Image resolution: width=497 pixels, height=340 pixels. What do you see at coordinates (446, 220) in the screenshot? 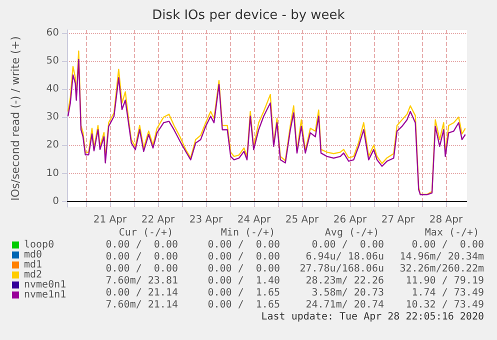
I see `x-tick-label: 28 Apr` at bounding box center [446, 220].